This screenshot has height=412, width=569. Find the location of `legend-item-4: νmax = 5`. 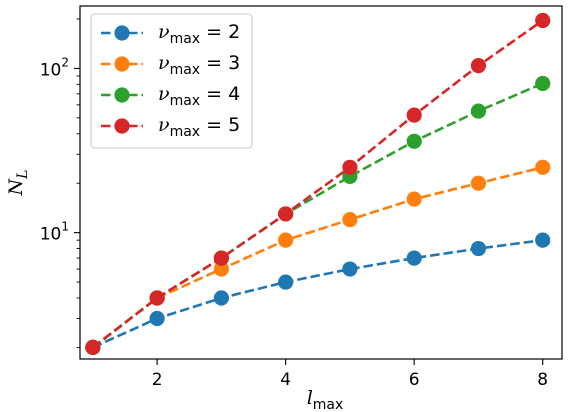

legend-item-4: νmax = 5 is located at coordinates (170, 127).